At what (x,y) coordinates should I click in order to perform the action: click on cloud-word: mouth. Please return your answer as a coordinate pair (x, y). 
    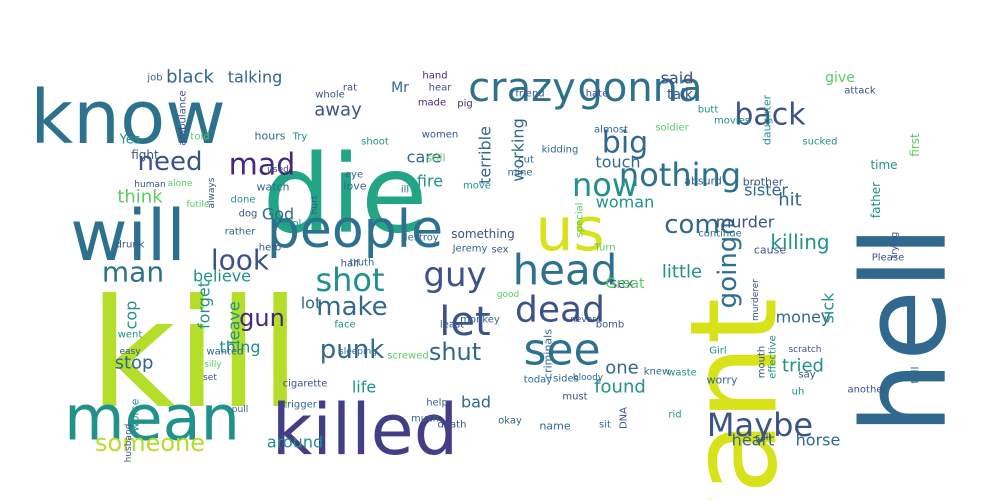
    Looking at the image, I should click on (762, 362).